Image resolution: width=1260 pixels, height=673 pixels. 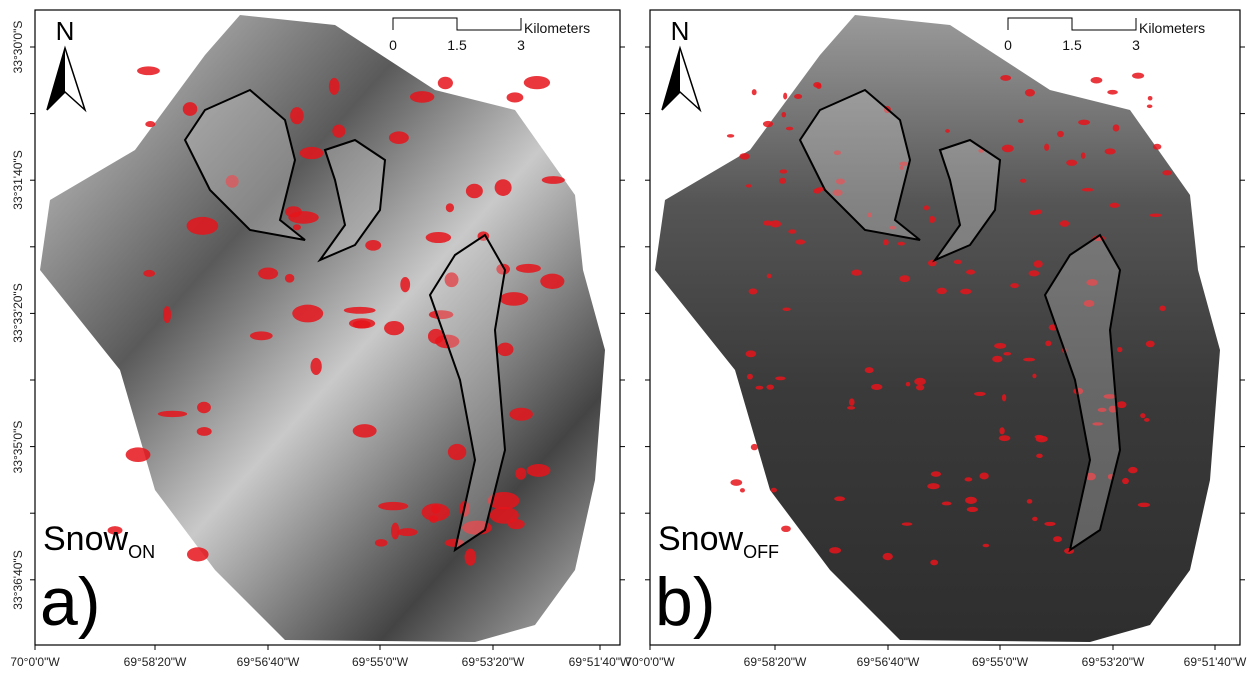 What do you see at coordinates (761, 552) in the screenshot?
I see `condition-subscript: OFF` at bounding box center [761, 552].